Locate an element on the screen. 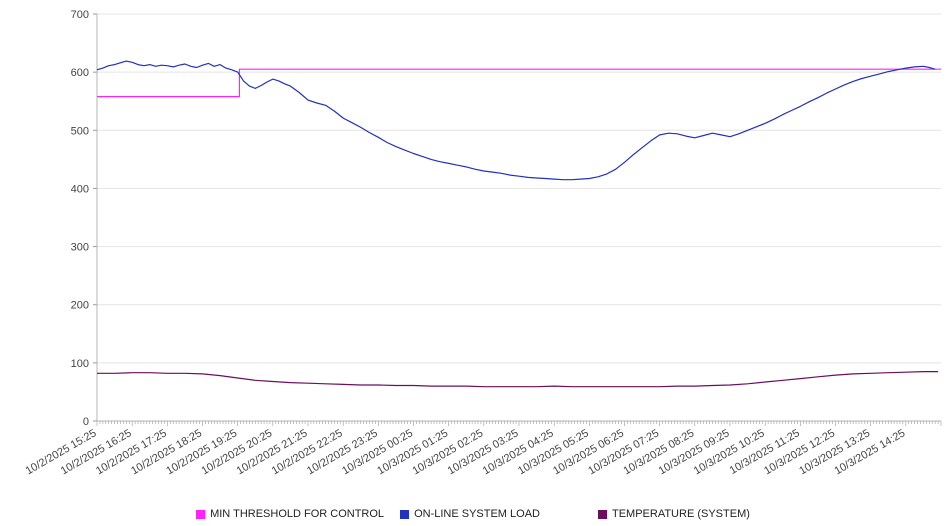 The height and width of the screenshot is (526, 946). legend-swatch-system-load is located at coordinates (405, 514).